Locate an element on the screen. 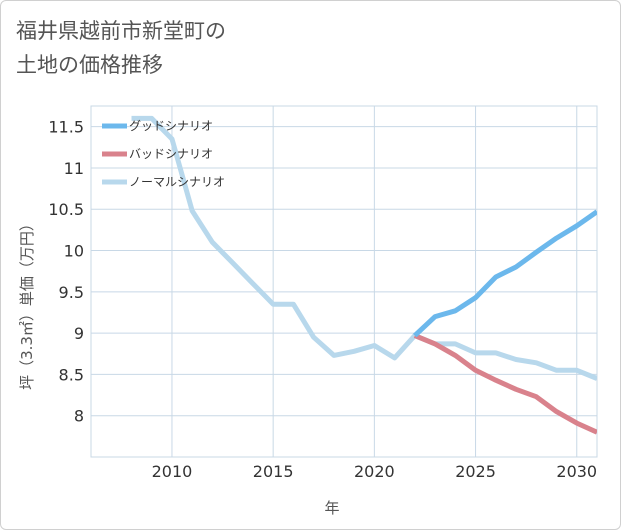 The height and width of the screenshot is (530, 621). x-tick-label: 2020 is located at coordinates (374, 471).